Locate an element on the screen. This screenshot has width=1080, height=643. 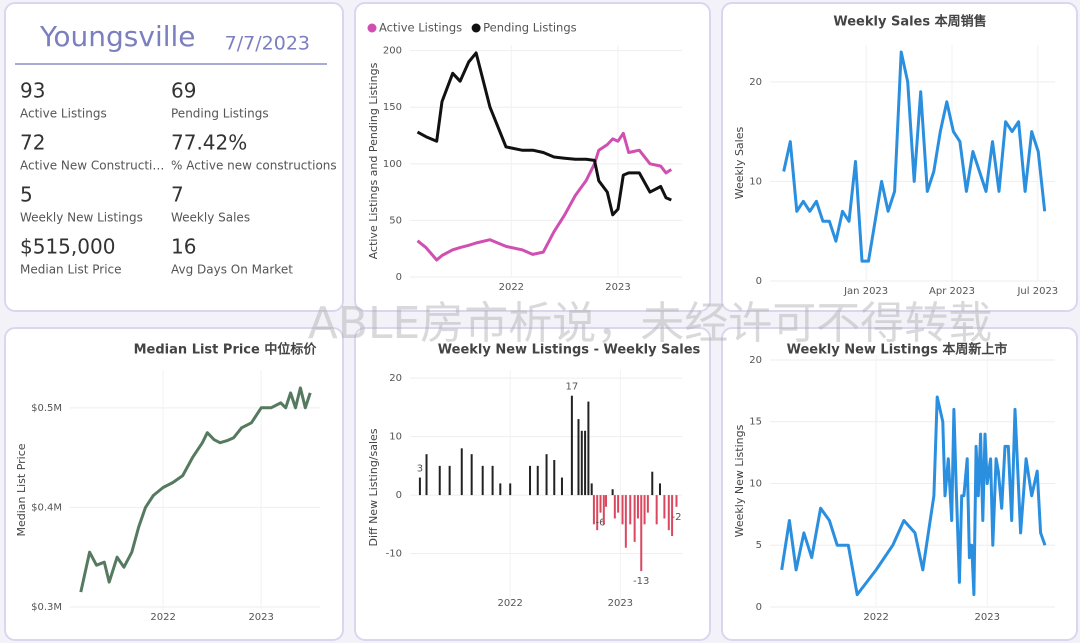
kpi-value: 93 is located at coordinates (32, 91).